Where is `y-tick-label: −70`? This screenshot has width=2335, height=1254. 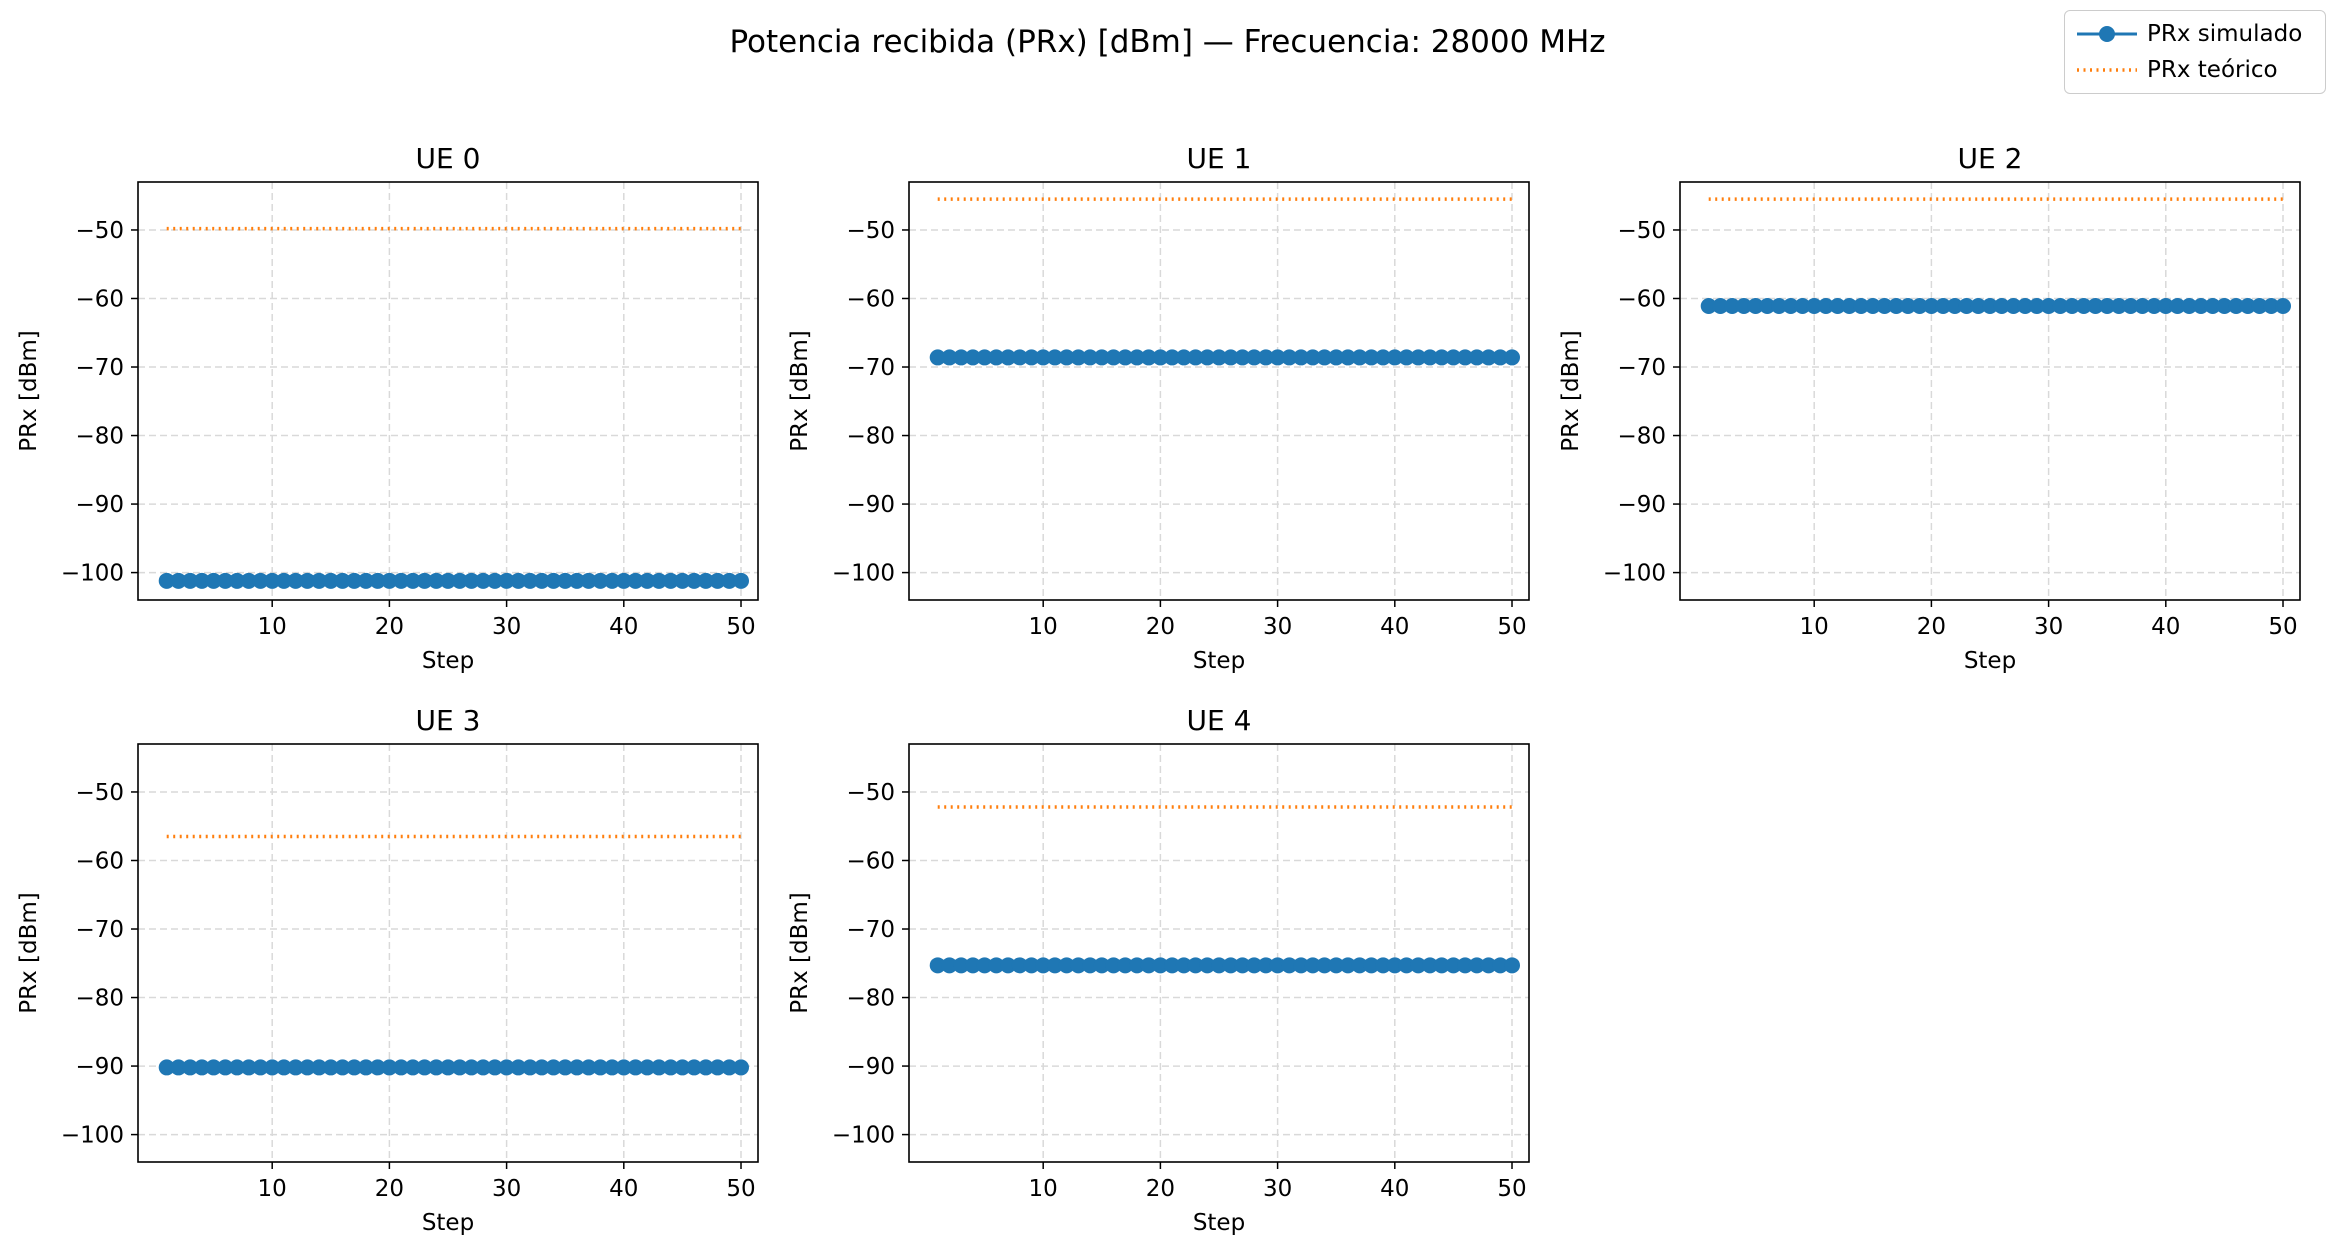
y-tick-label: −70 is located at coordinates (870, 368).